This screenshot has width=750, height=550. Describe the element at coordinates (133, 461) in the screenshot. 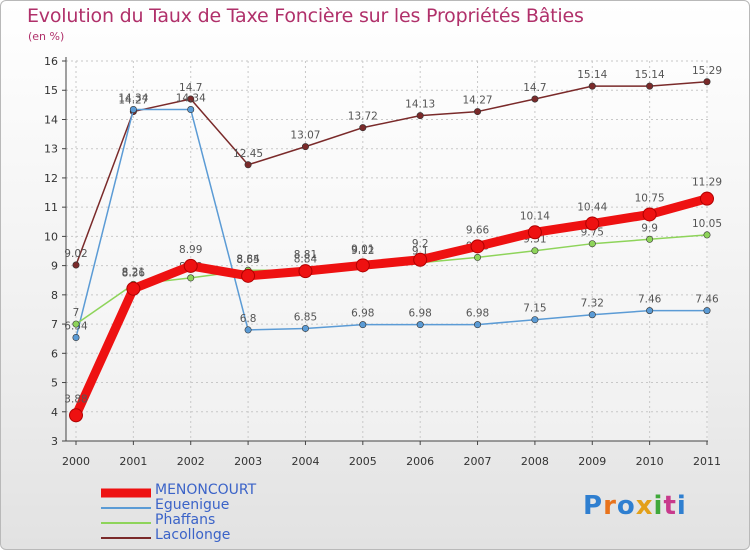

I see `x-tick-label: 2001` at that location.